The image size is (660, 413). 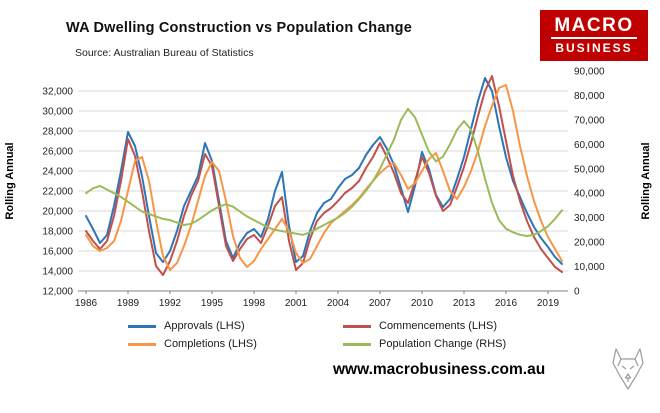 I want to click on svg-text: 40,000, so click(x=589, y=194).